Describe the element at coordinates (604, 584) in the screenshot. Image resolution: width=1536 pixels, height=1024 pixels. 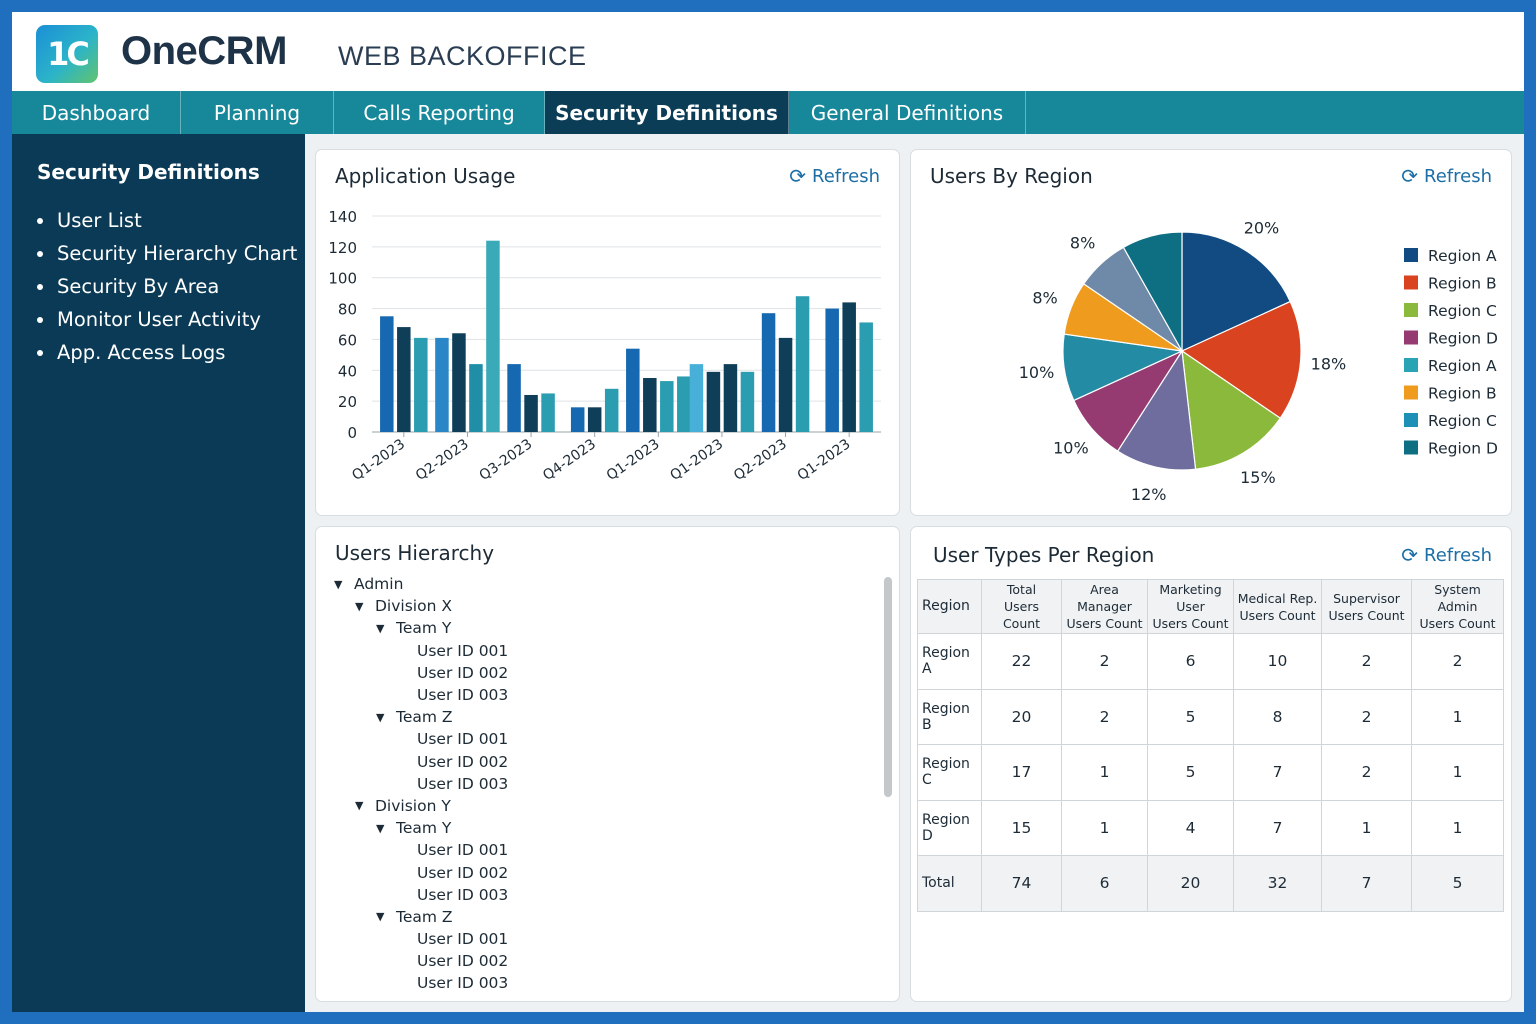
I see `tree-group-node: ▼ Admin` at that location.